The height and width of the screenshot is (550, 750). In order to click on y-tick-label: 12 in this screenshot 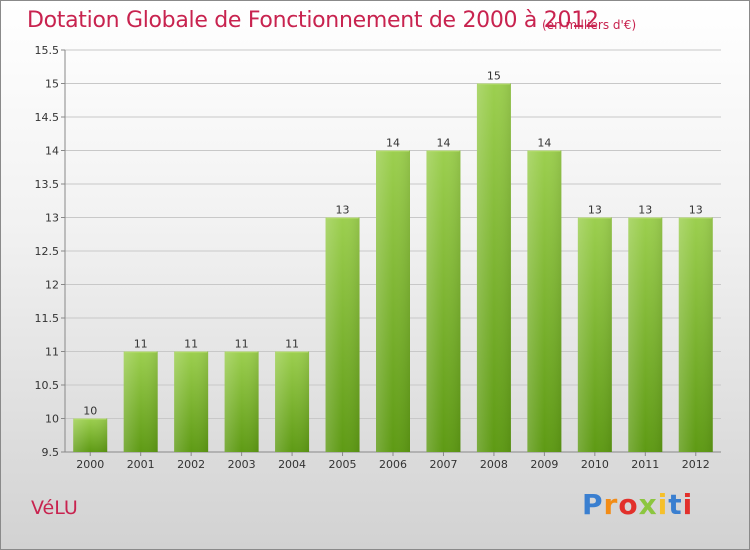, I will do `click(52, 285)`.